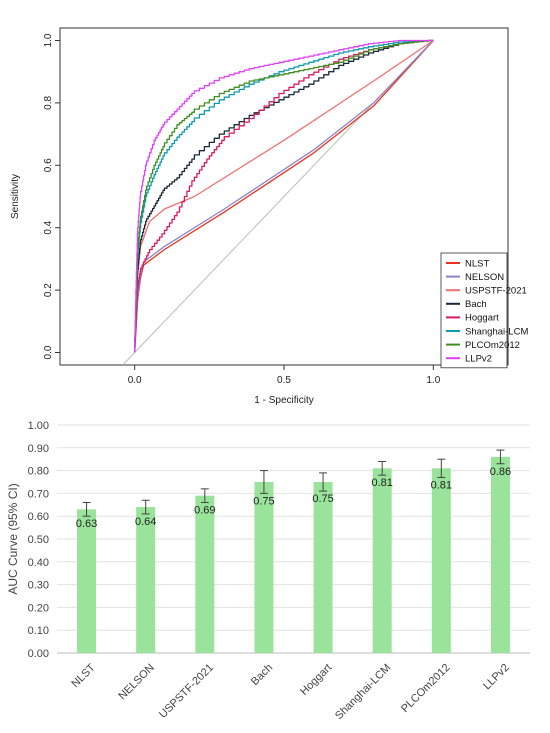 The width and height of the screenshot is (550, 733). Describe the element at coordinates (496, 677) in the screenshot. I see `auc-category-label: LLPv2` at that location.